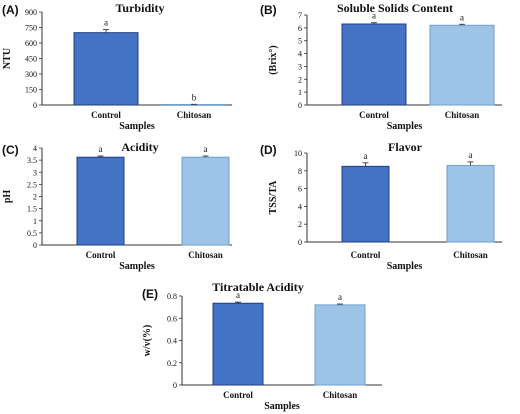 The width and height of the screenshot is (520, 414). Describe the element at coordinates (238, 344) in the screenshot. I see `panel-5-bar-control` at that location.